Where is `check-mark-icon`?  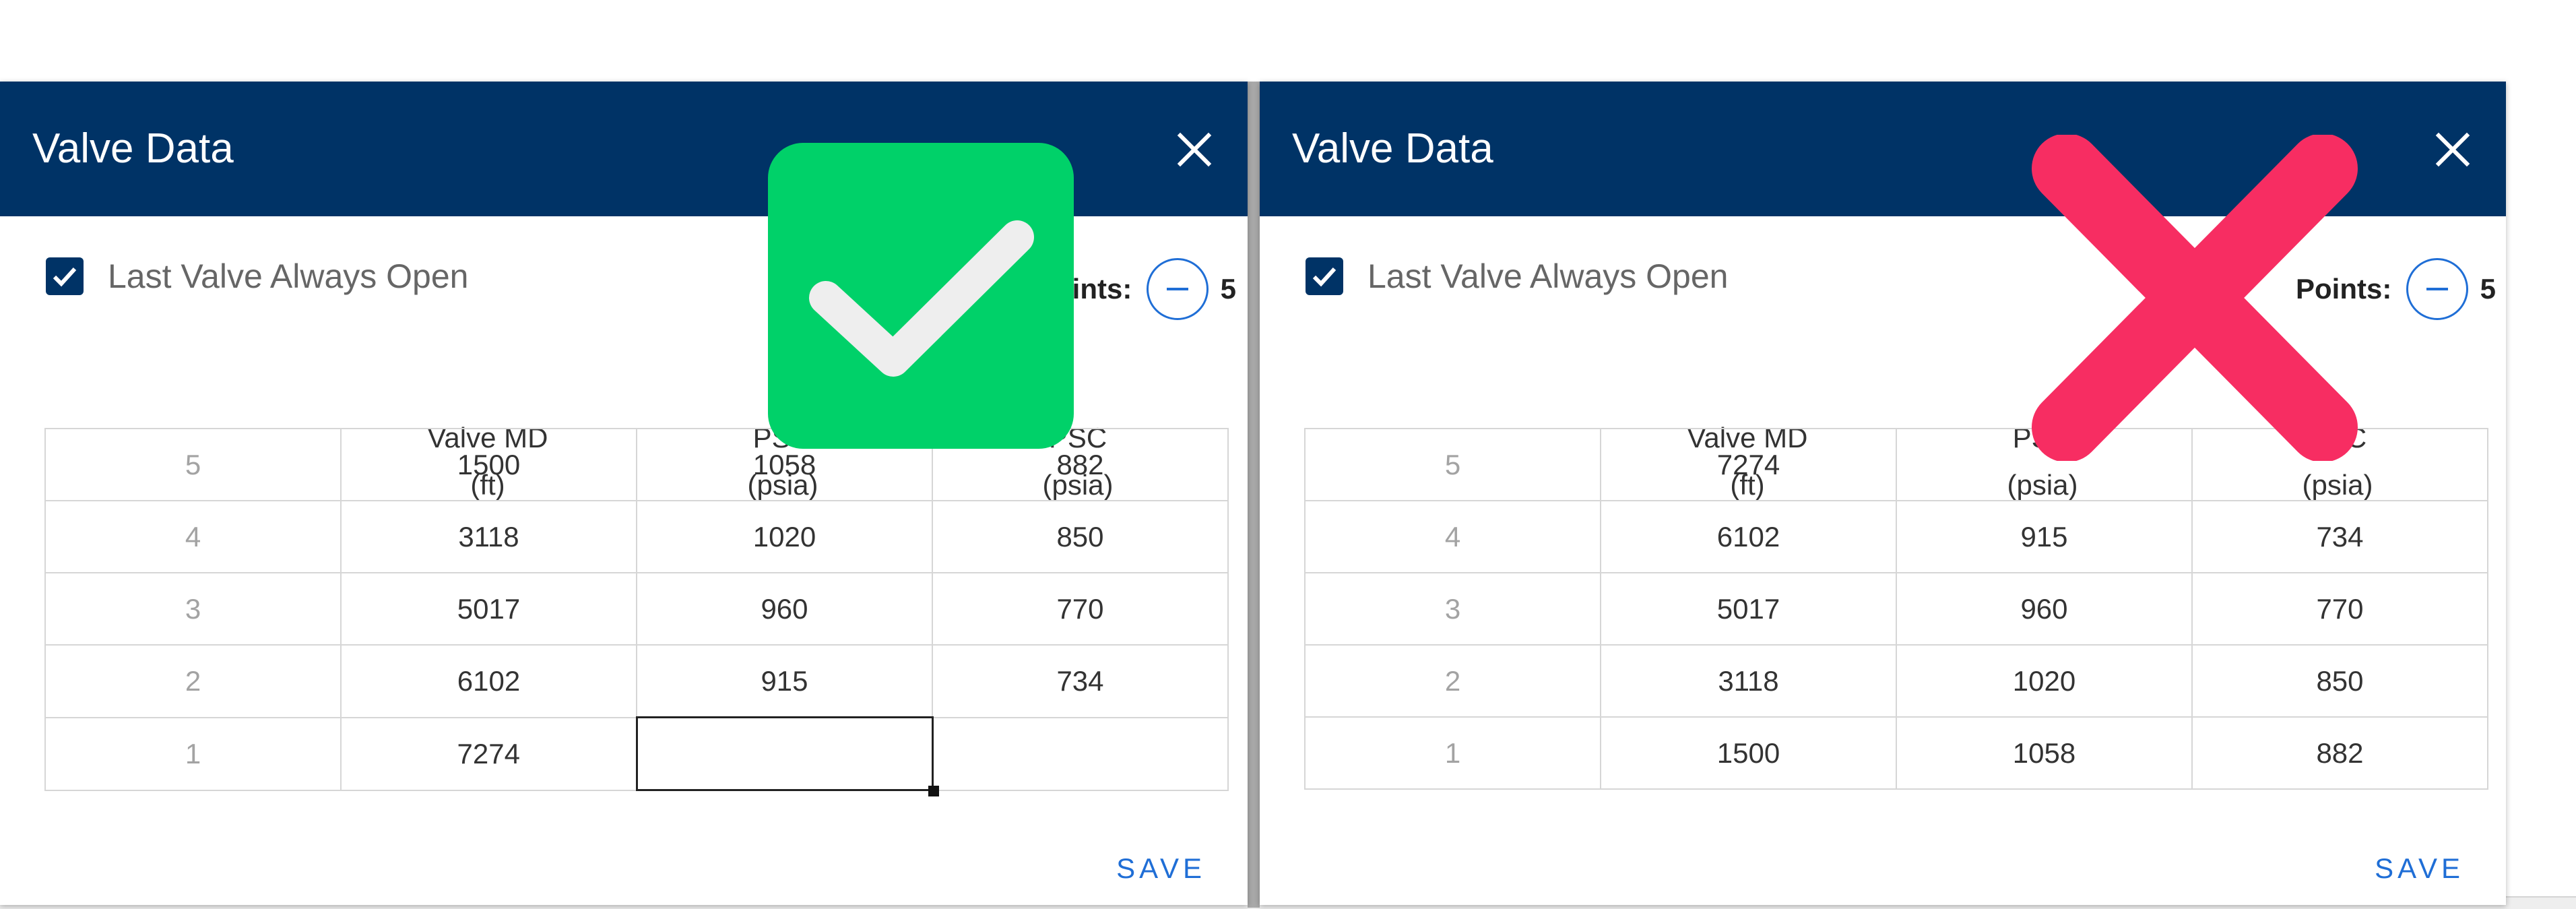
check-mark-icon is located at coordinates (922, 298).